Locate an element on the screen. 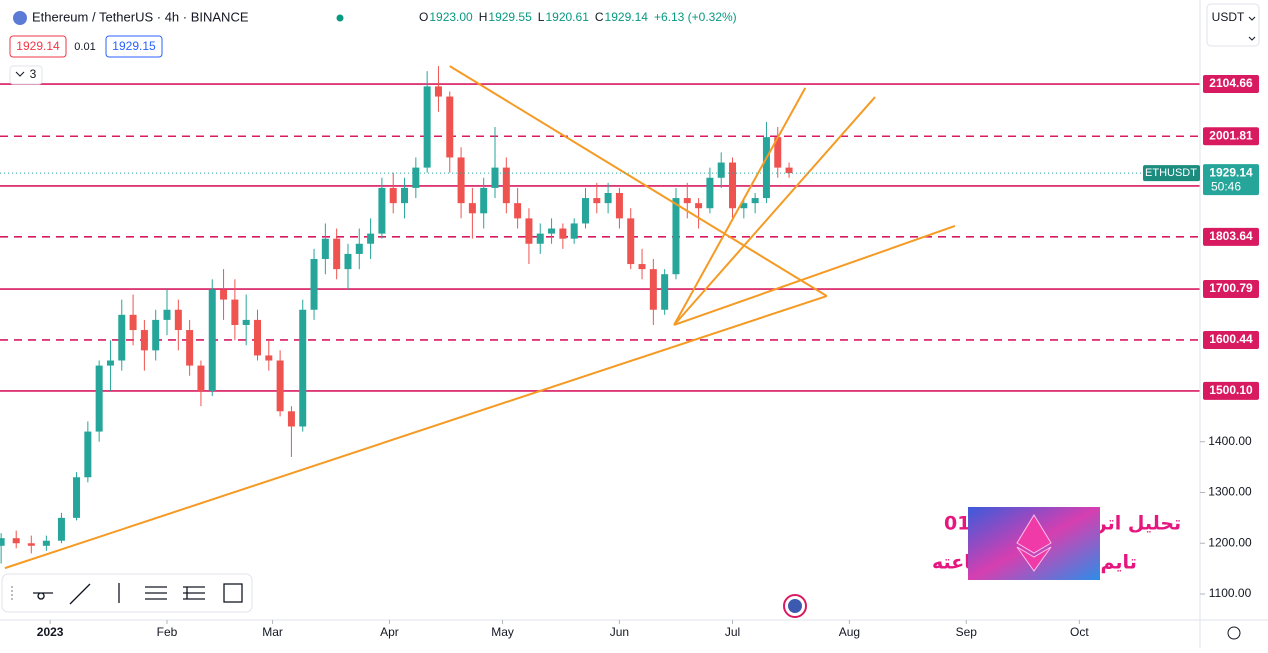  tool-trendline is located at coordinates (80, 594).